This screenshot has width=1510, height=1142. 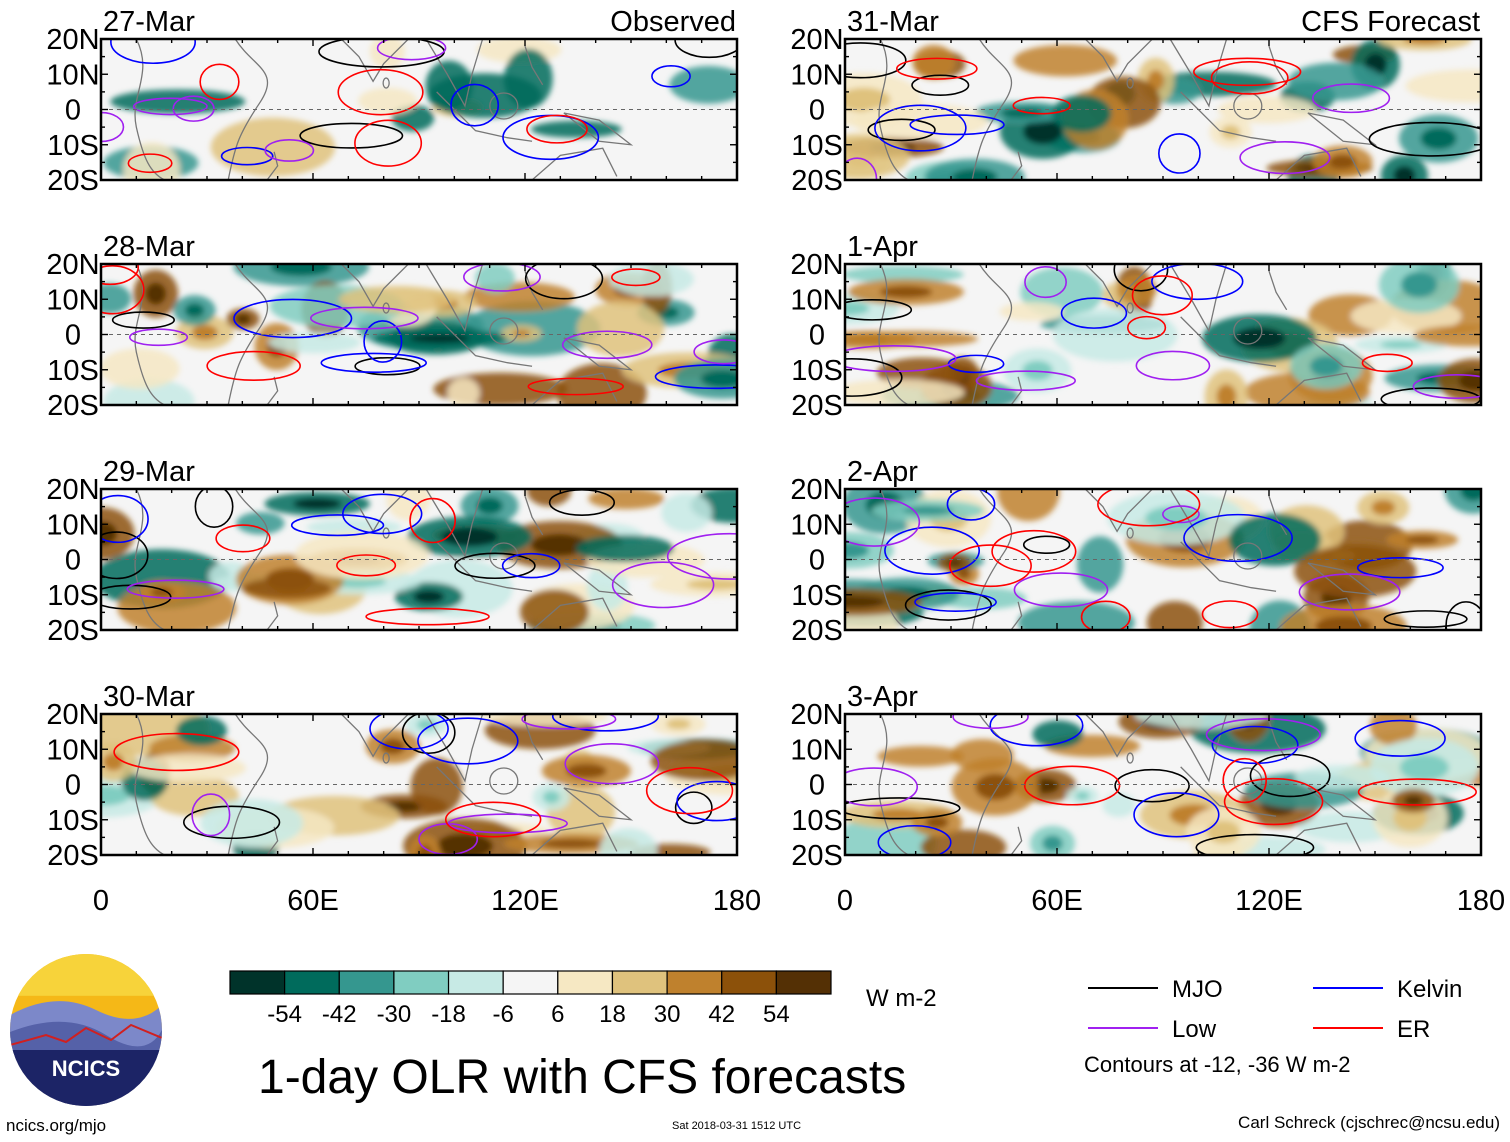 I want to click on footer-timestamp: Sat 2018-03-31 1512 UTC, so click(x=737, y=1126).